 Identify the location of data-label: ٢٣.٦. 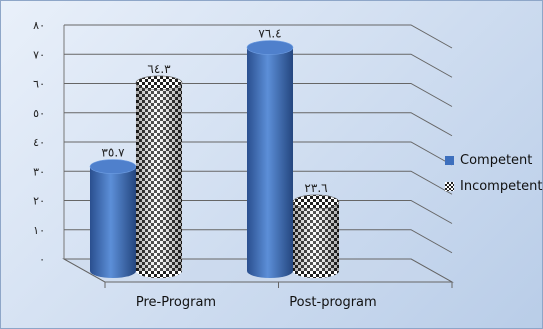
(315, 188).